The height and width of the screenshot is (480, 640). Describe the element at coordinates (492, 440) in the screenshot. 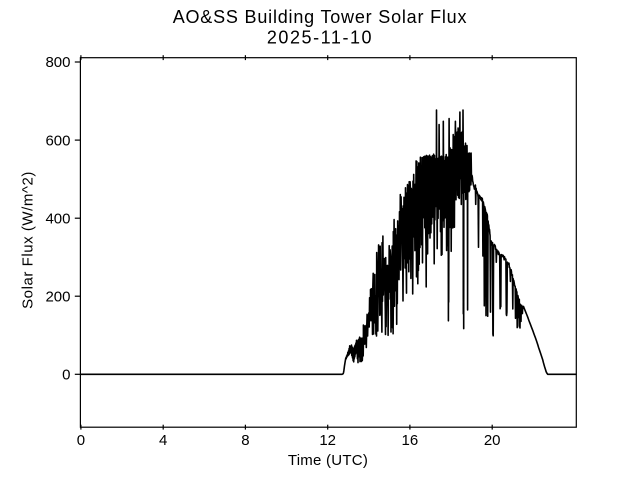

I see `svg-text: 20` at that location.